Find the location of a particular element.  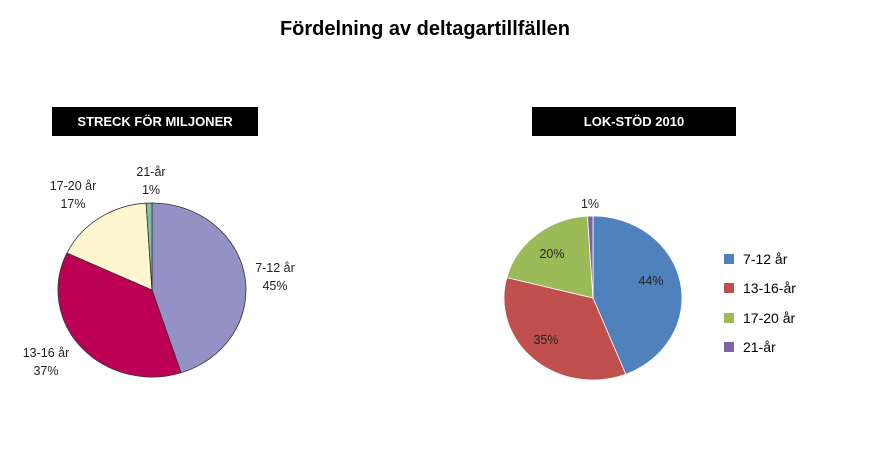

slice-percent-label: 44% is located at coordinates (650, 281).